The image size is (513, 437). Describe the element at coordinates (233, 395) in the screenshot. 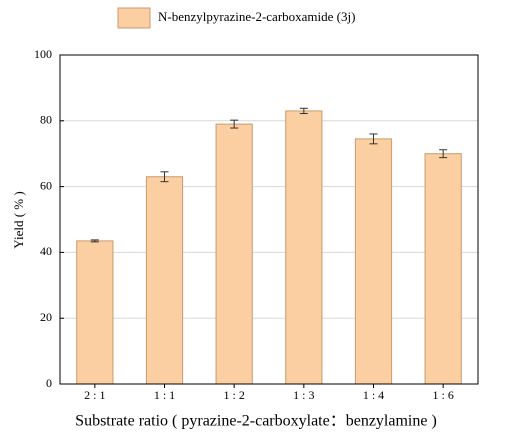

I see `x-tick-label: 1 : 2` at that location.